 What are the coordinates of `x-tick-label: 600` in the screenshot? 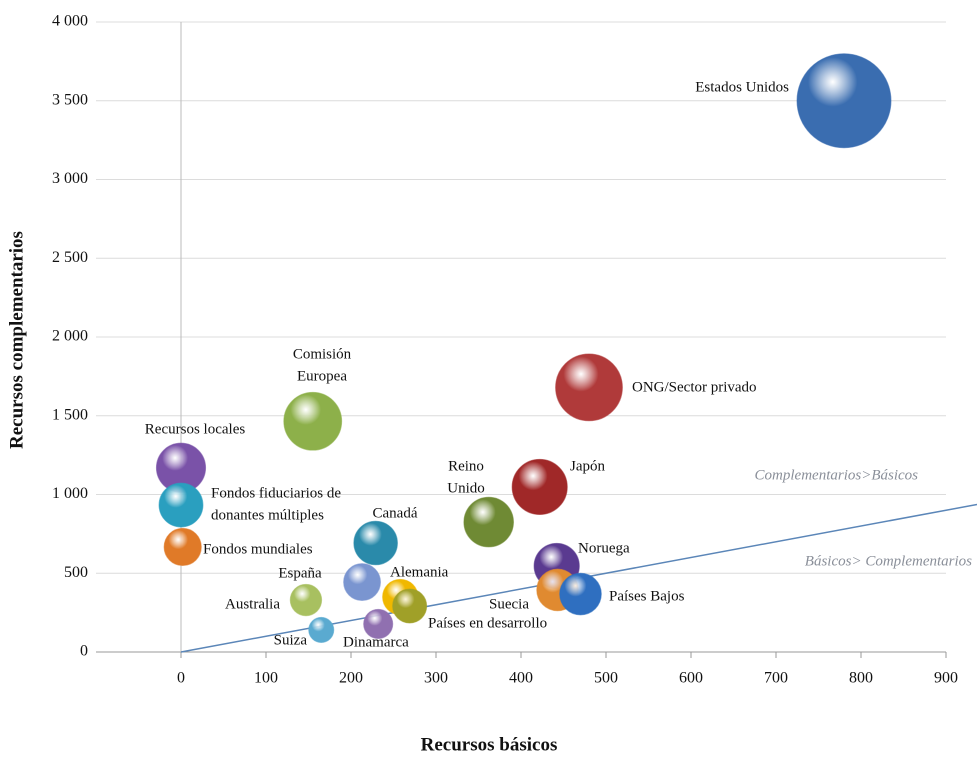 It's located at (691, 678).